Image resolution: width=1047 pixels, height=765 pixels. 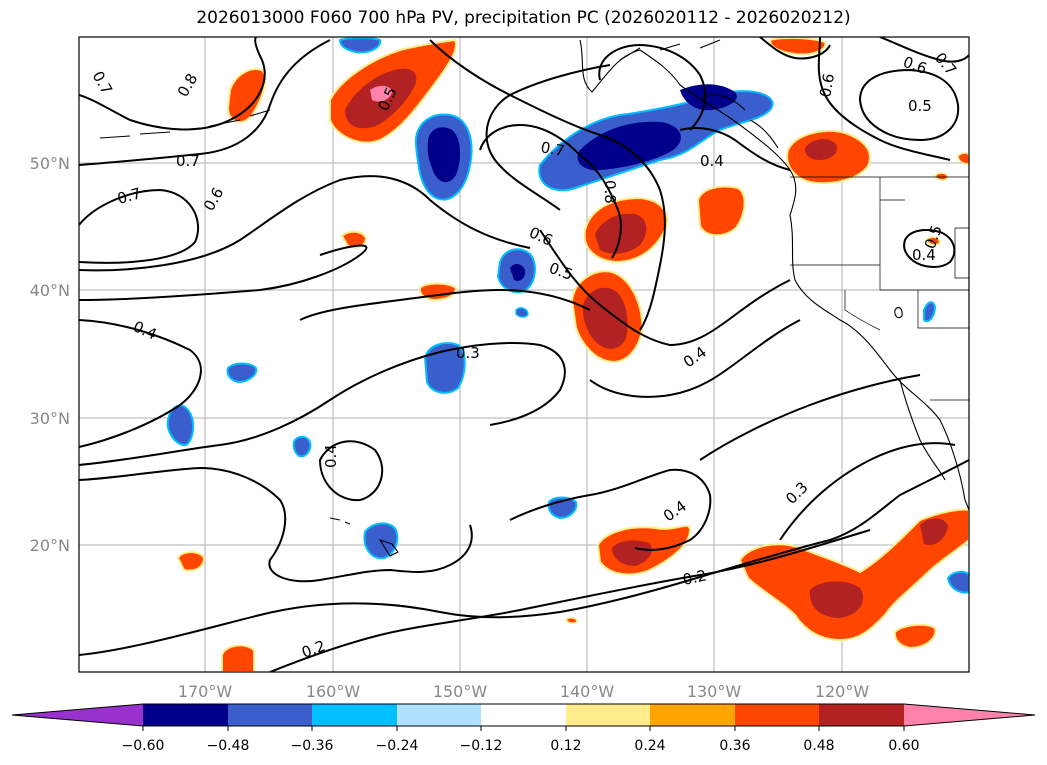 What do you see at coordinates (205, 691) in the screenshot?
I see `lon-label: 170°W` at bounding box center [205, 691].